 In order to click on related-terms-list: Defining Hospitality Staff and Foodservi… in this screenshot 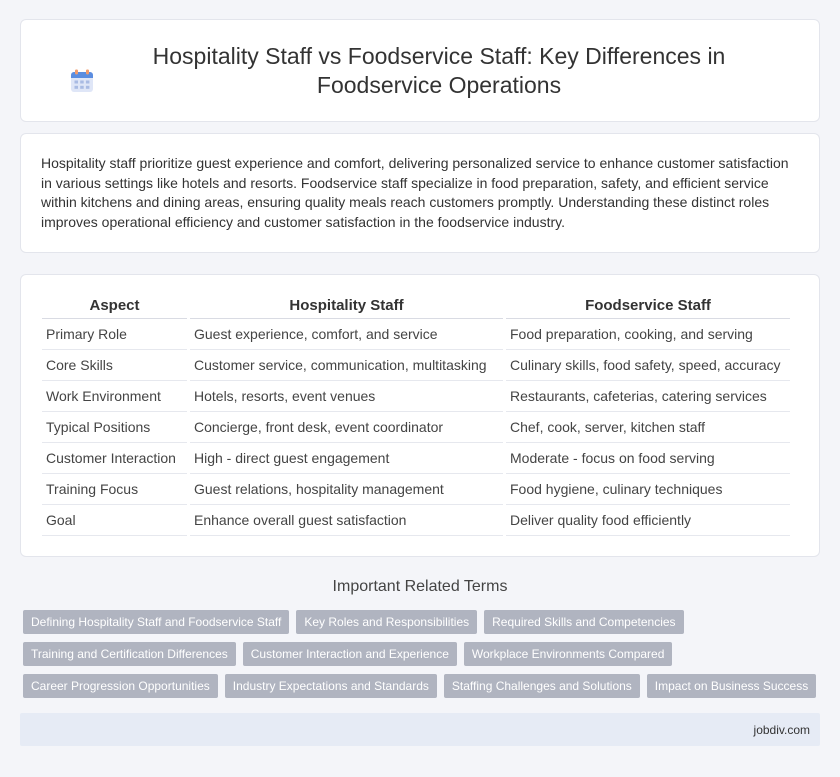, I will do `click(423, 658)`.